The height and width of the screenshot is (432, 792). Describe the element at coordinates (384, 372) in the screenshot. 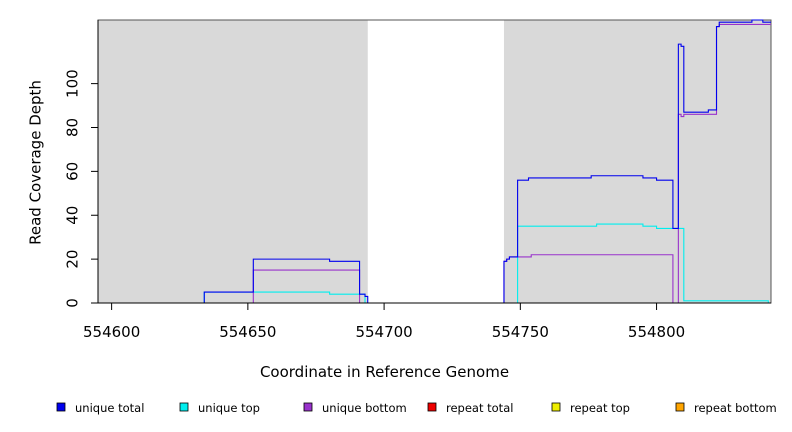

I see `x-axis-title: Coordinate in Reference Genome` at that location.